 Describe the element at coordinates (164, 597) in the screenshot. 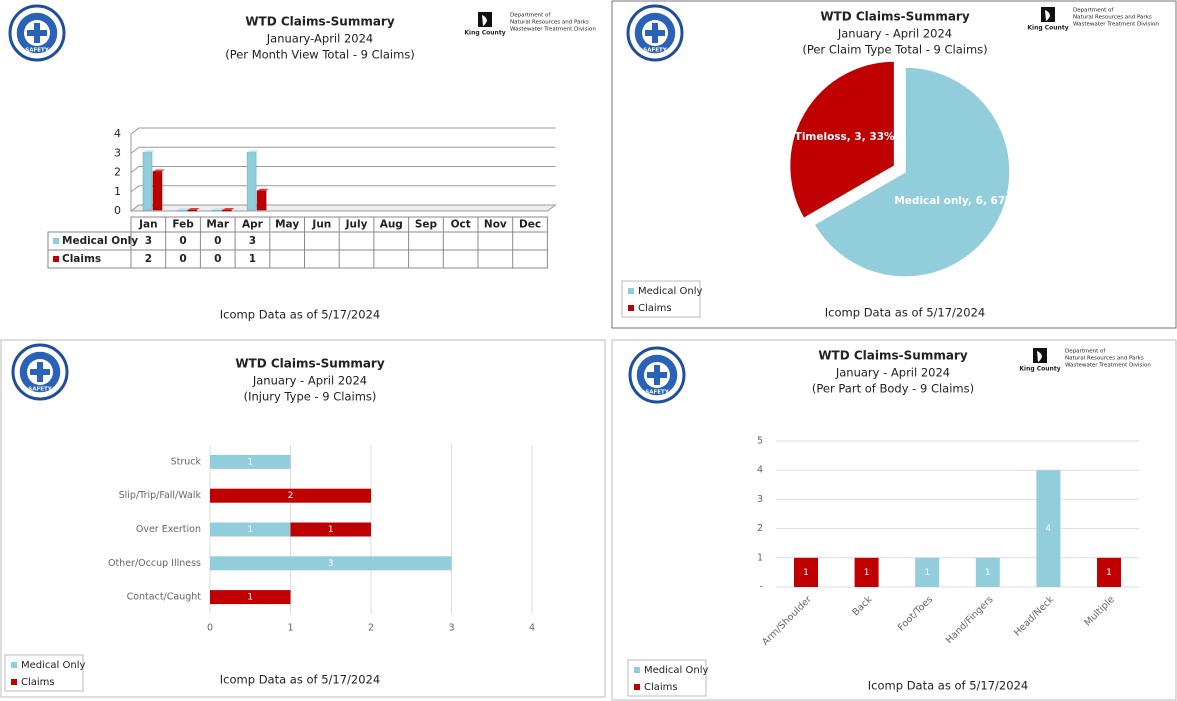

I see `y-tick-label: Contact/Caught` at that location.